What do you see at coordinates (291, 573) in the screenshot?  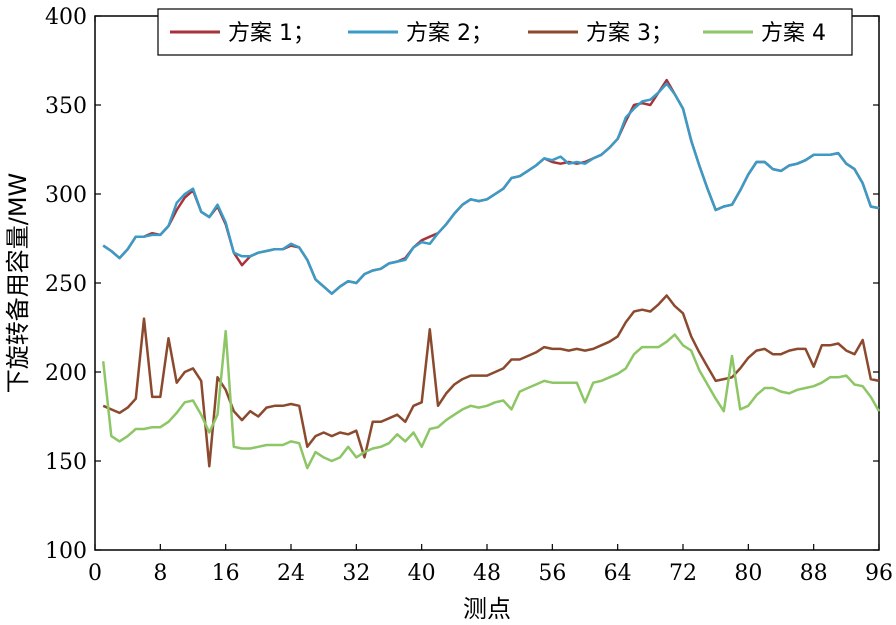 I see `x-tick-label: 24` at bounding box center [291, 573].